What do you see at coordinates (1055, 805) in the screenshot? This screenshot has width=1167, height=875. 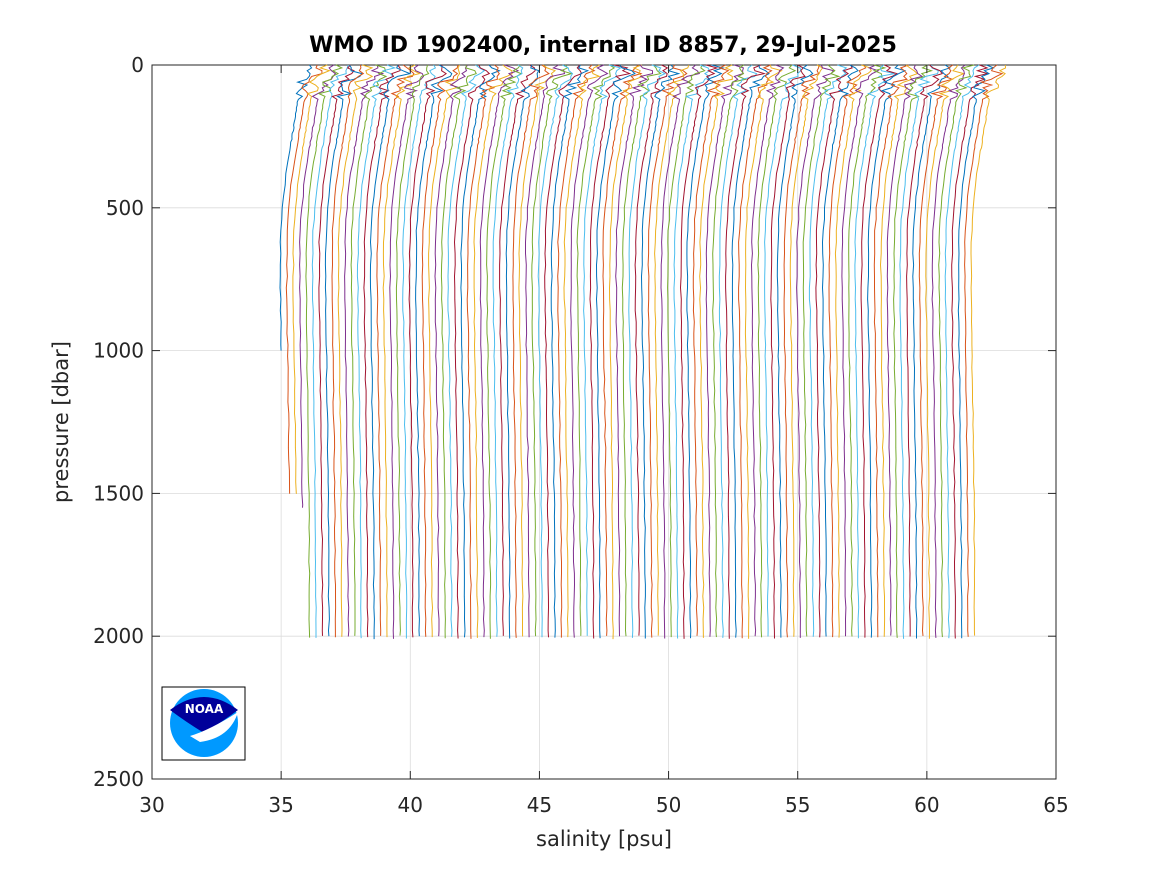 I see `x-tick-label: 65` at bounding box center [1055, 805].